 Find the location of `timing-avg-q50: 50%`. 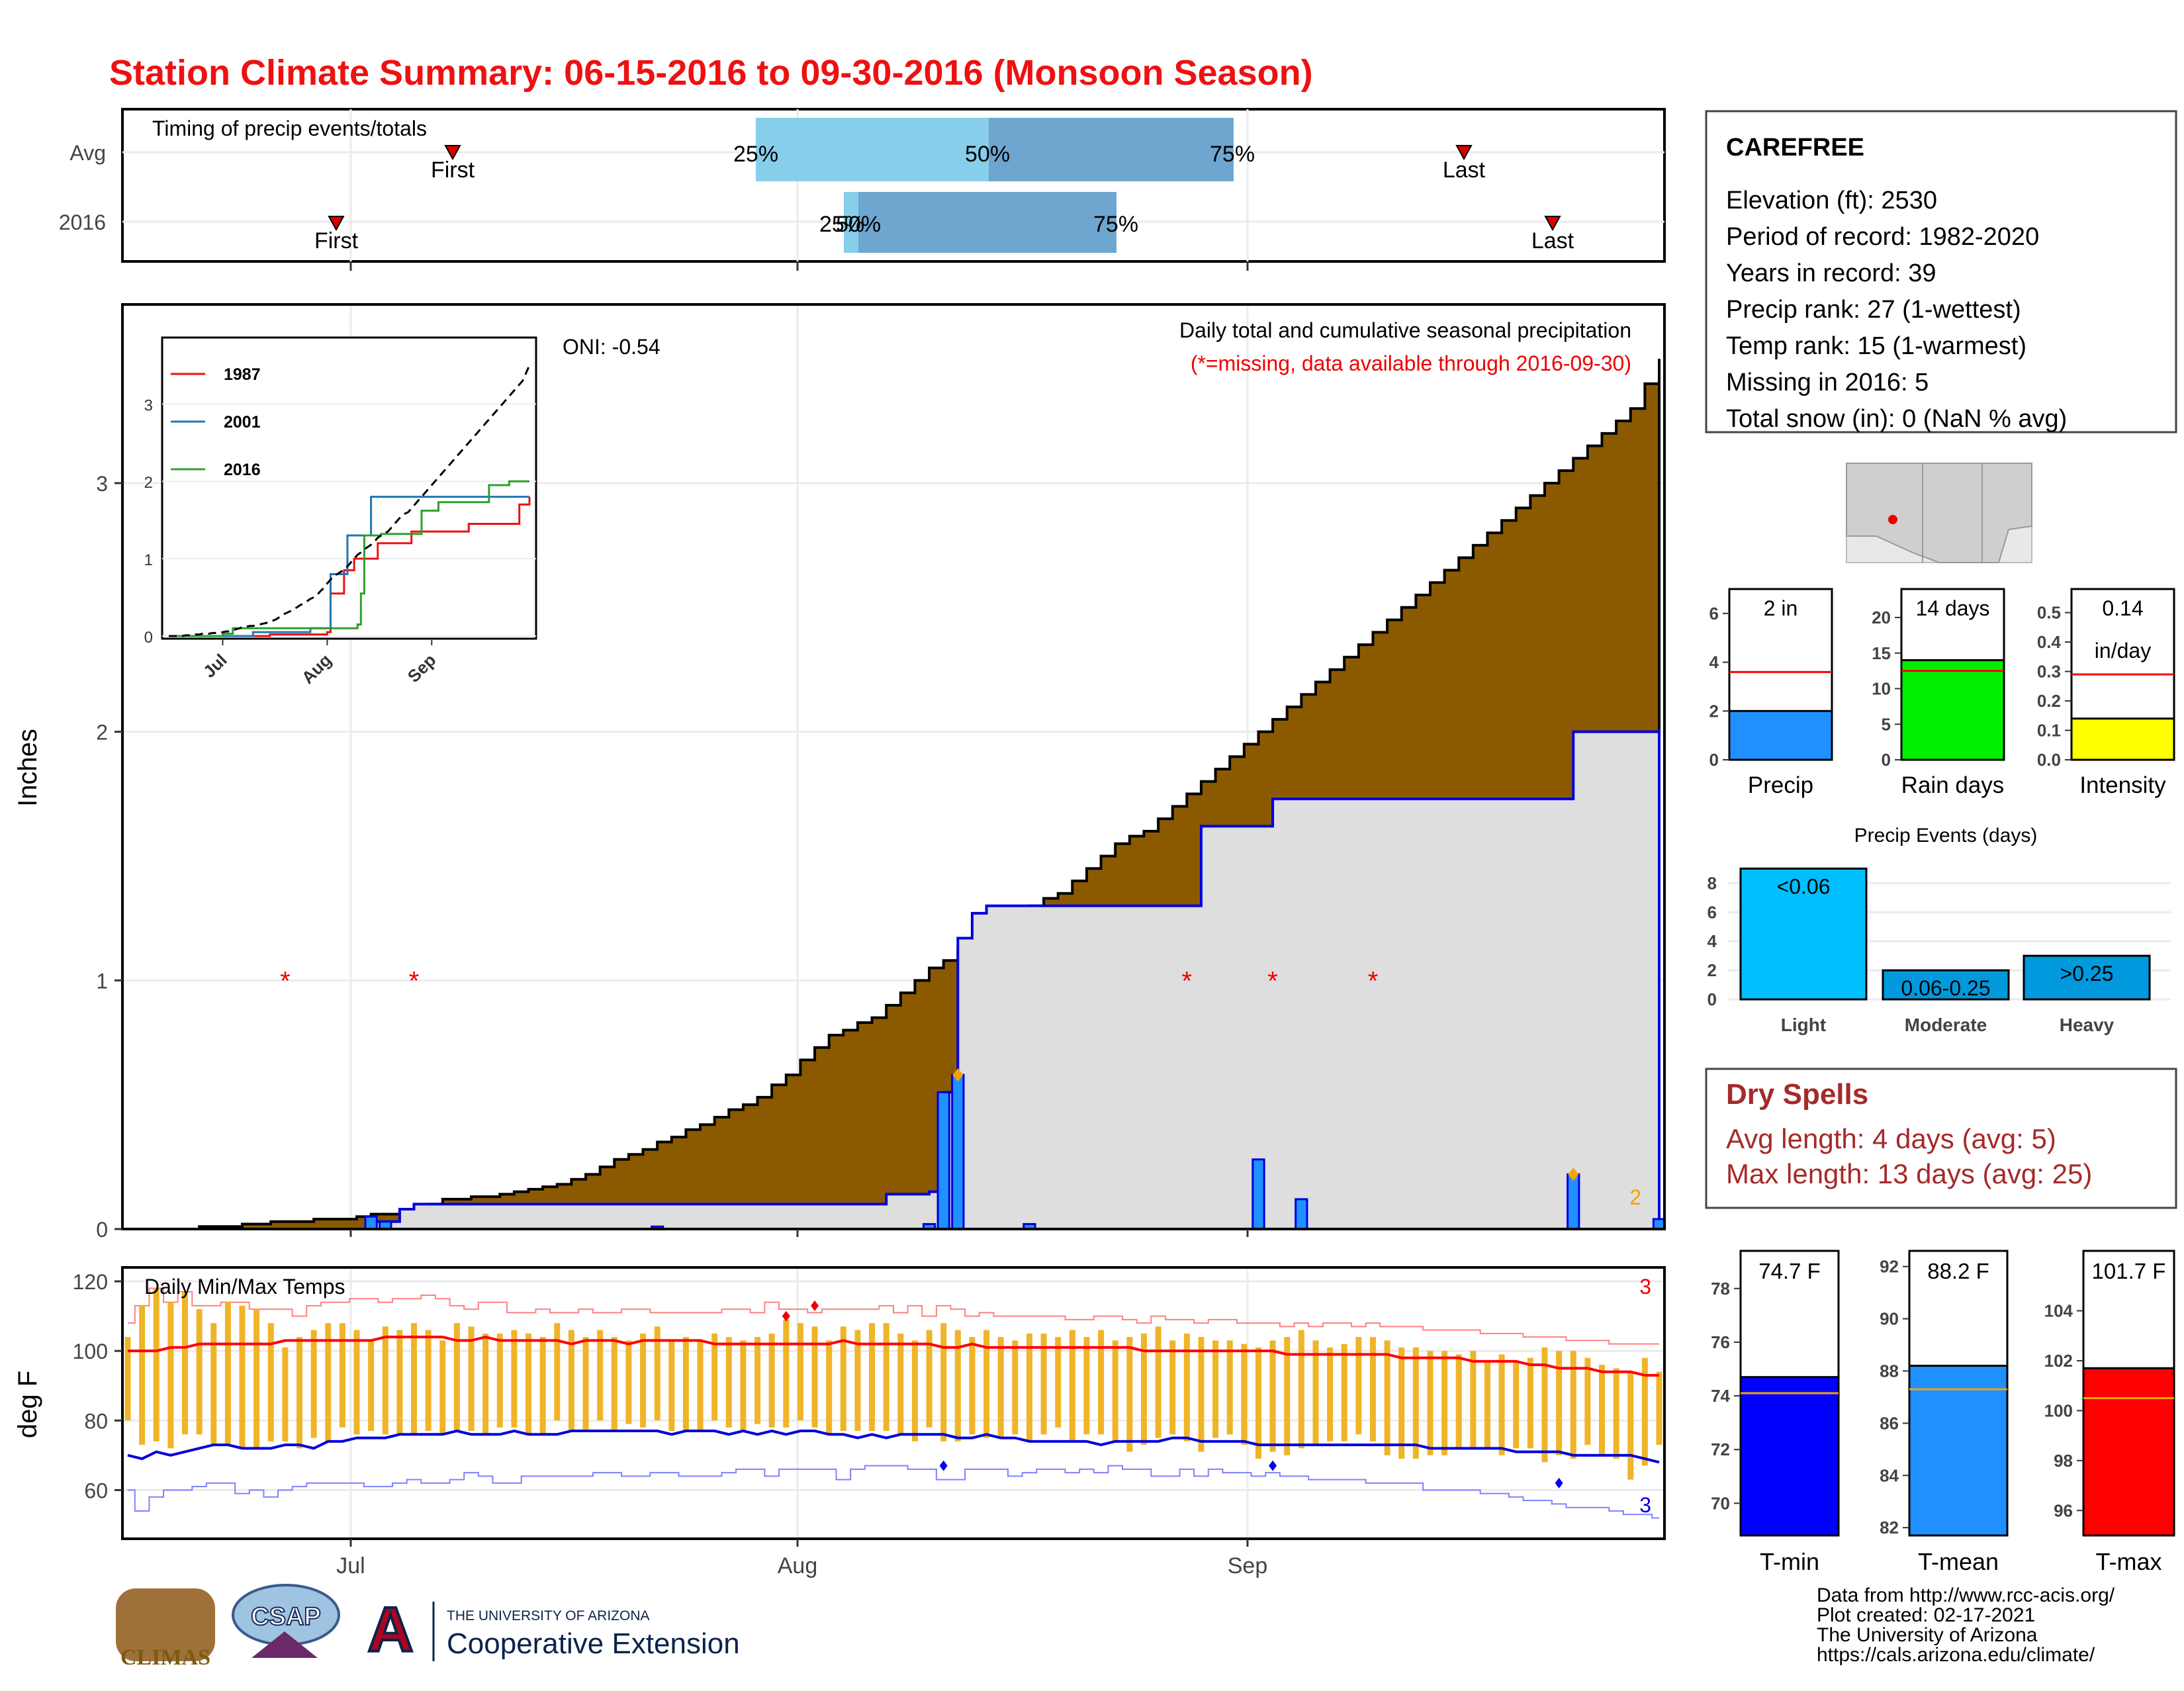

timing-avg-q50: 50% is located at coordinates (987, 155).